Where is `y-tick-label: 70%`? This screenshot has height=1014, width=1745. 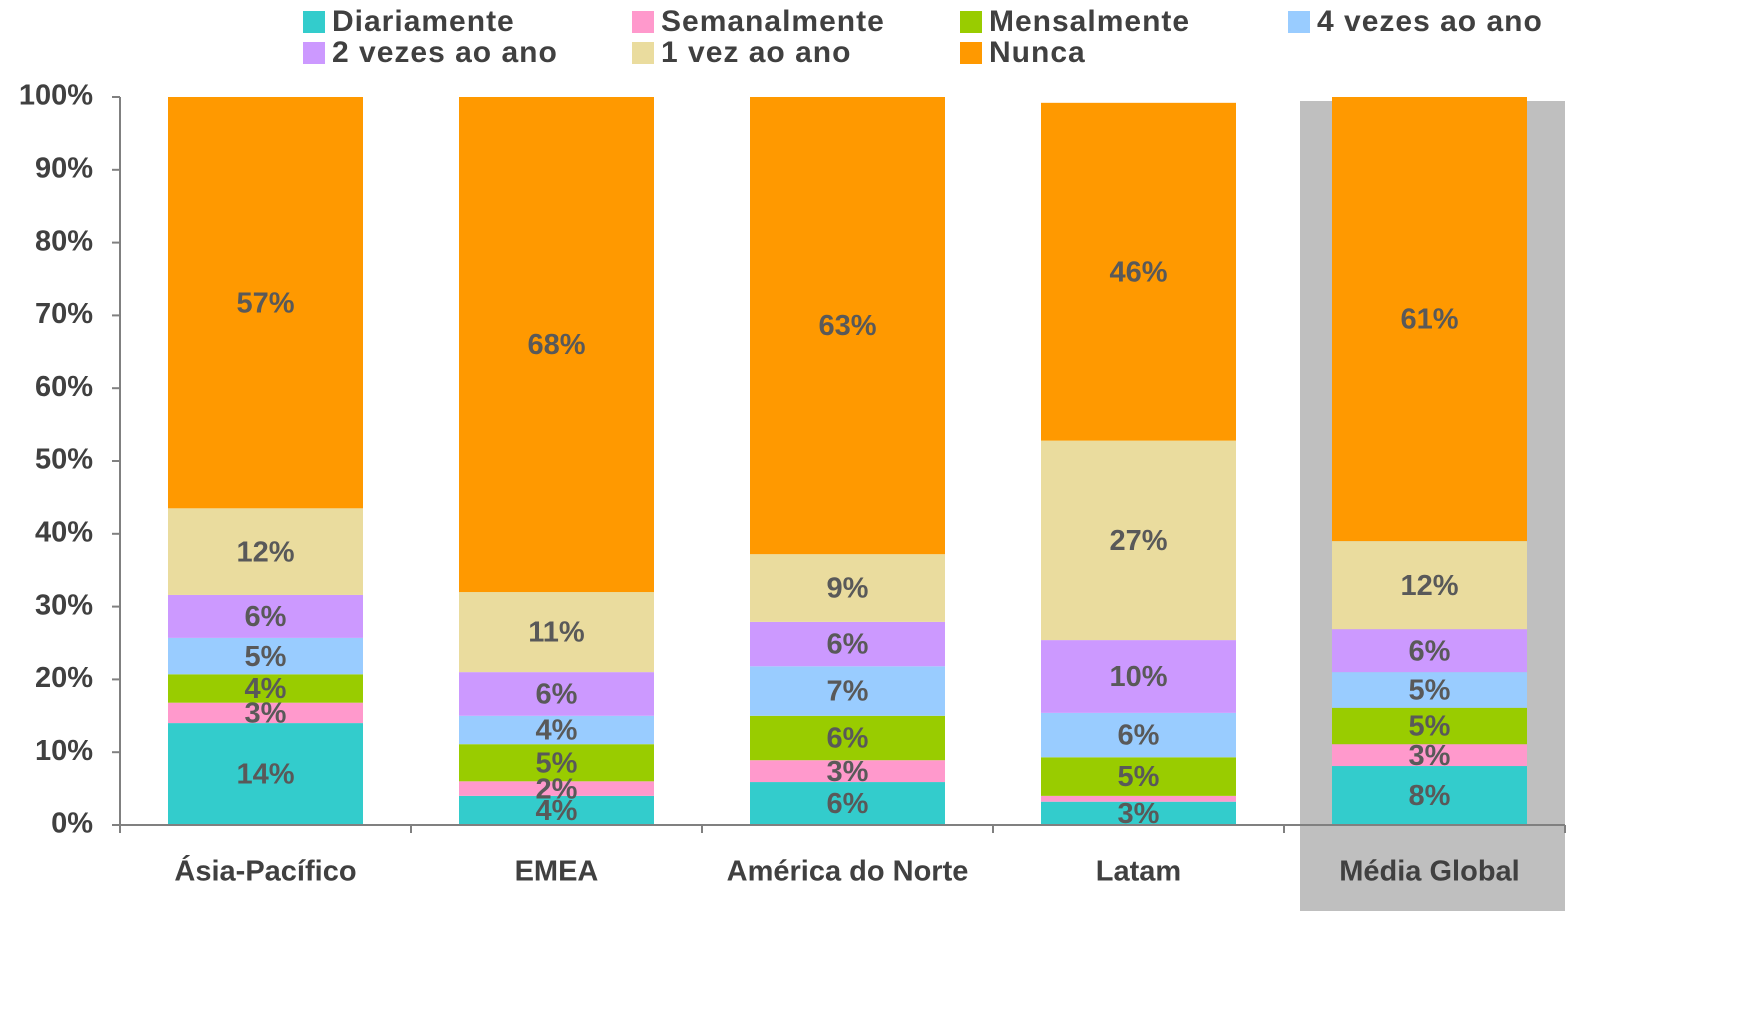
y-tick-label: 70% is located at coordinates (64, 314).